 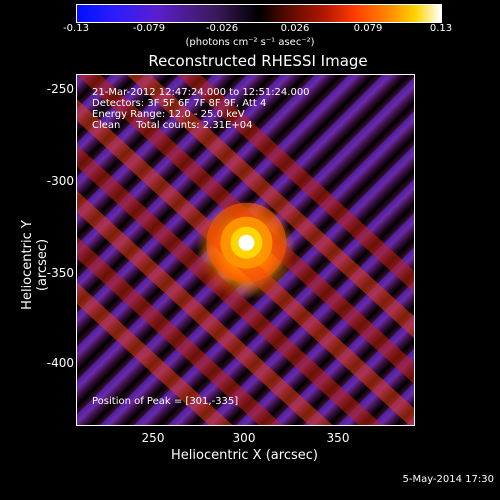 What do you see at coordinates (172, 125) in the screenshot?
I see `info-counts: Clean Total counts: 2.31E+04` at bounding box center [172, 125].